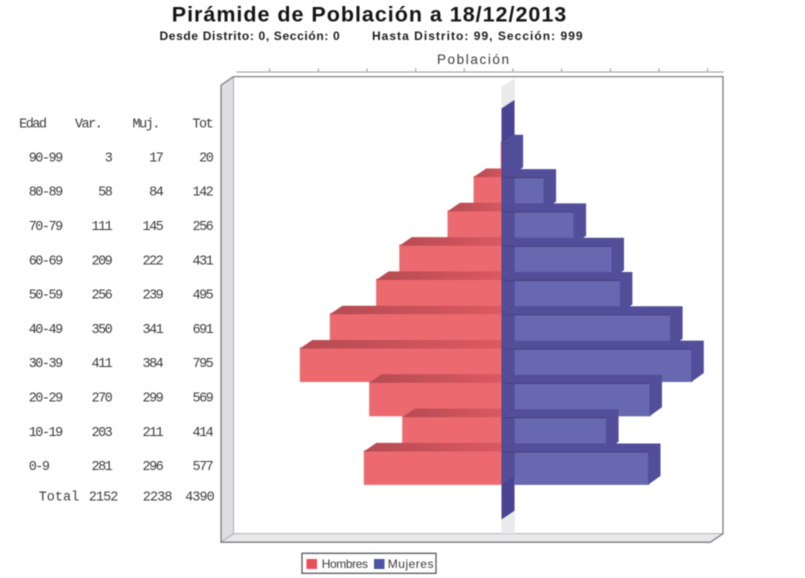 The image size is (805, 578). I want to click on svg-text:Pirámide de Población a 18/12/: Pirámide de Población a 18/12/2013, so click(369, 15).